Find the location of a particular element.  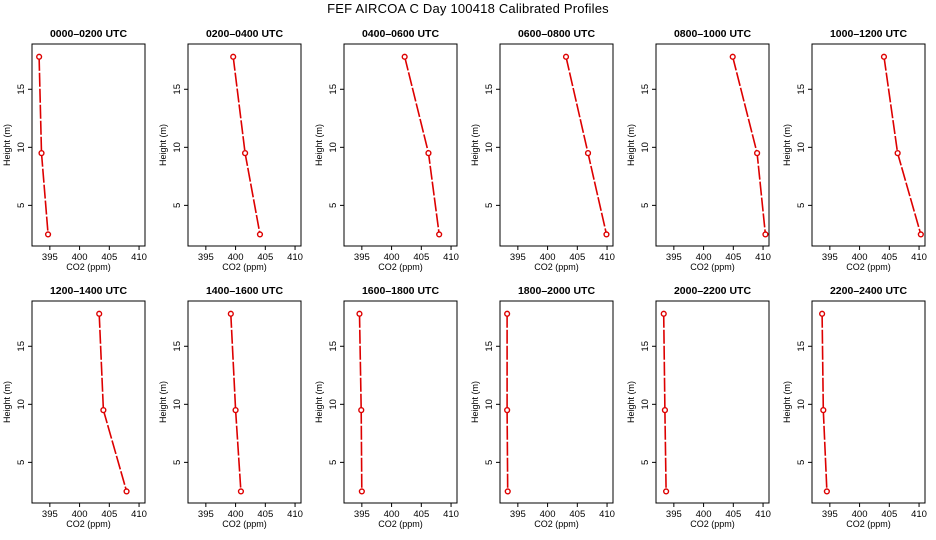

panel-title: 1800–2000 UTC is located at coordinates (556, 291).